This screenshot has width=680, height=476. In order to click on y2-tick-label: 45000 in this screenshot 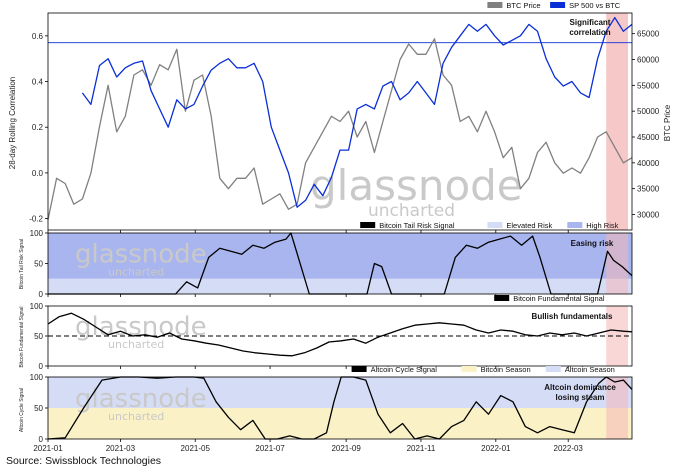, I will do `click(648, 137)`.